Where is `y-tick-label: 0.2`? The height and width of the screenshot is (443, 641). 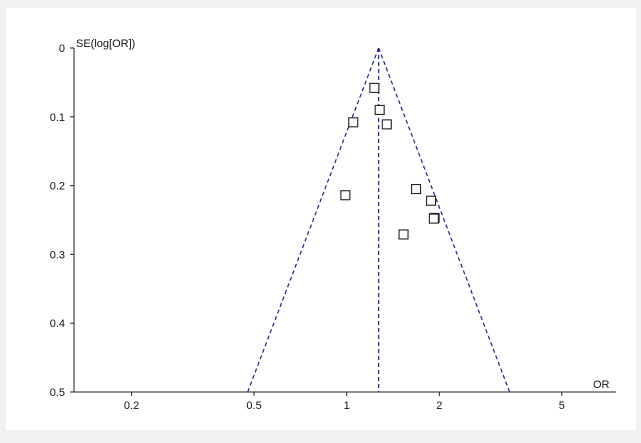 y-tick-label: 0.2 is located at coordinates (57, 187).